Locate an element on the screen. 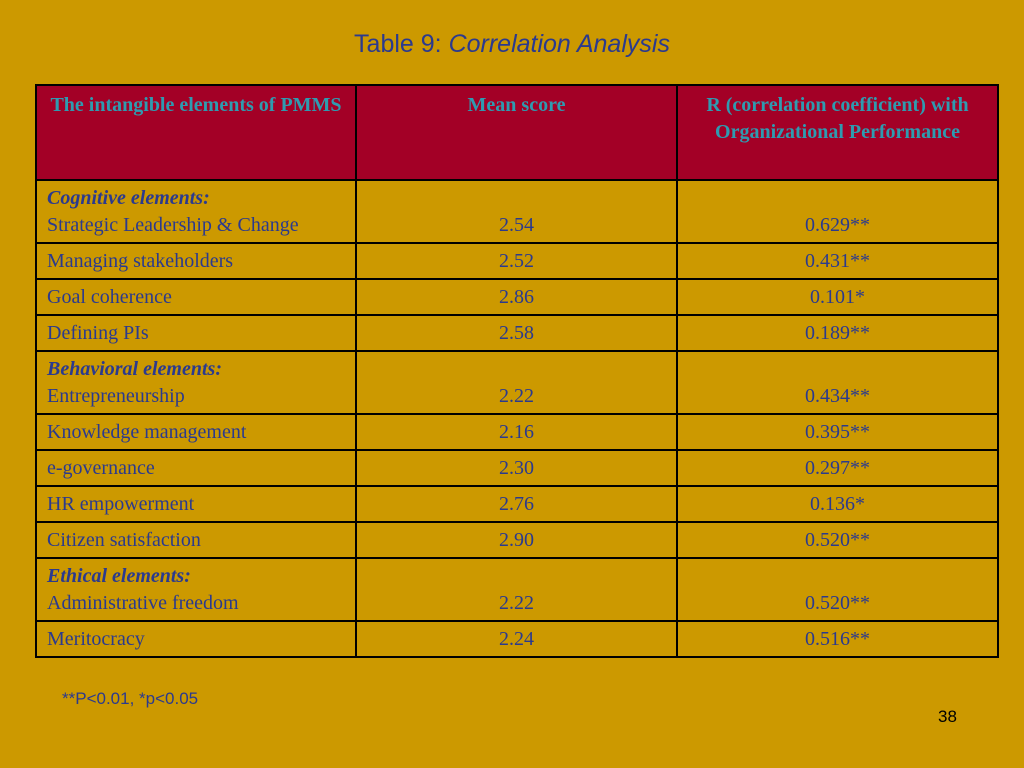  element-name: Knowledge management is located at coordinates (147, 432).